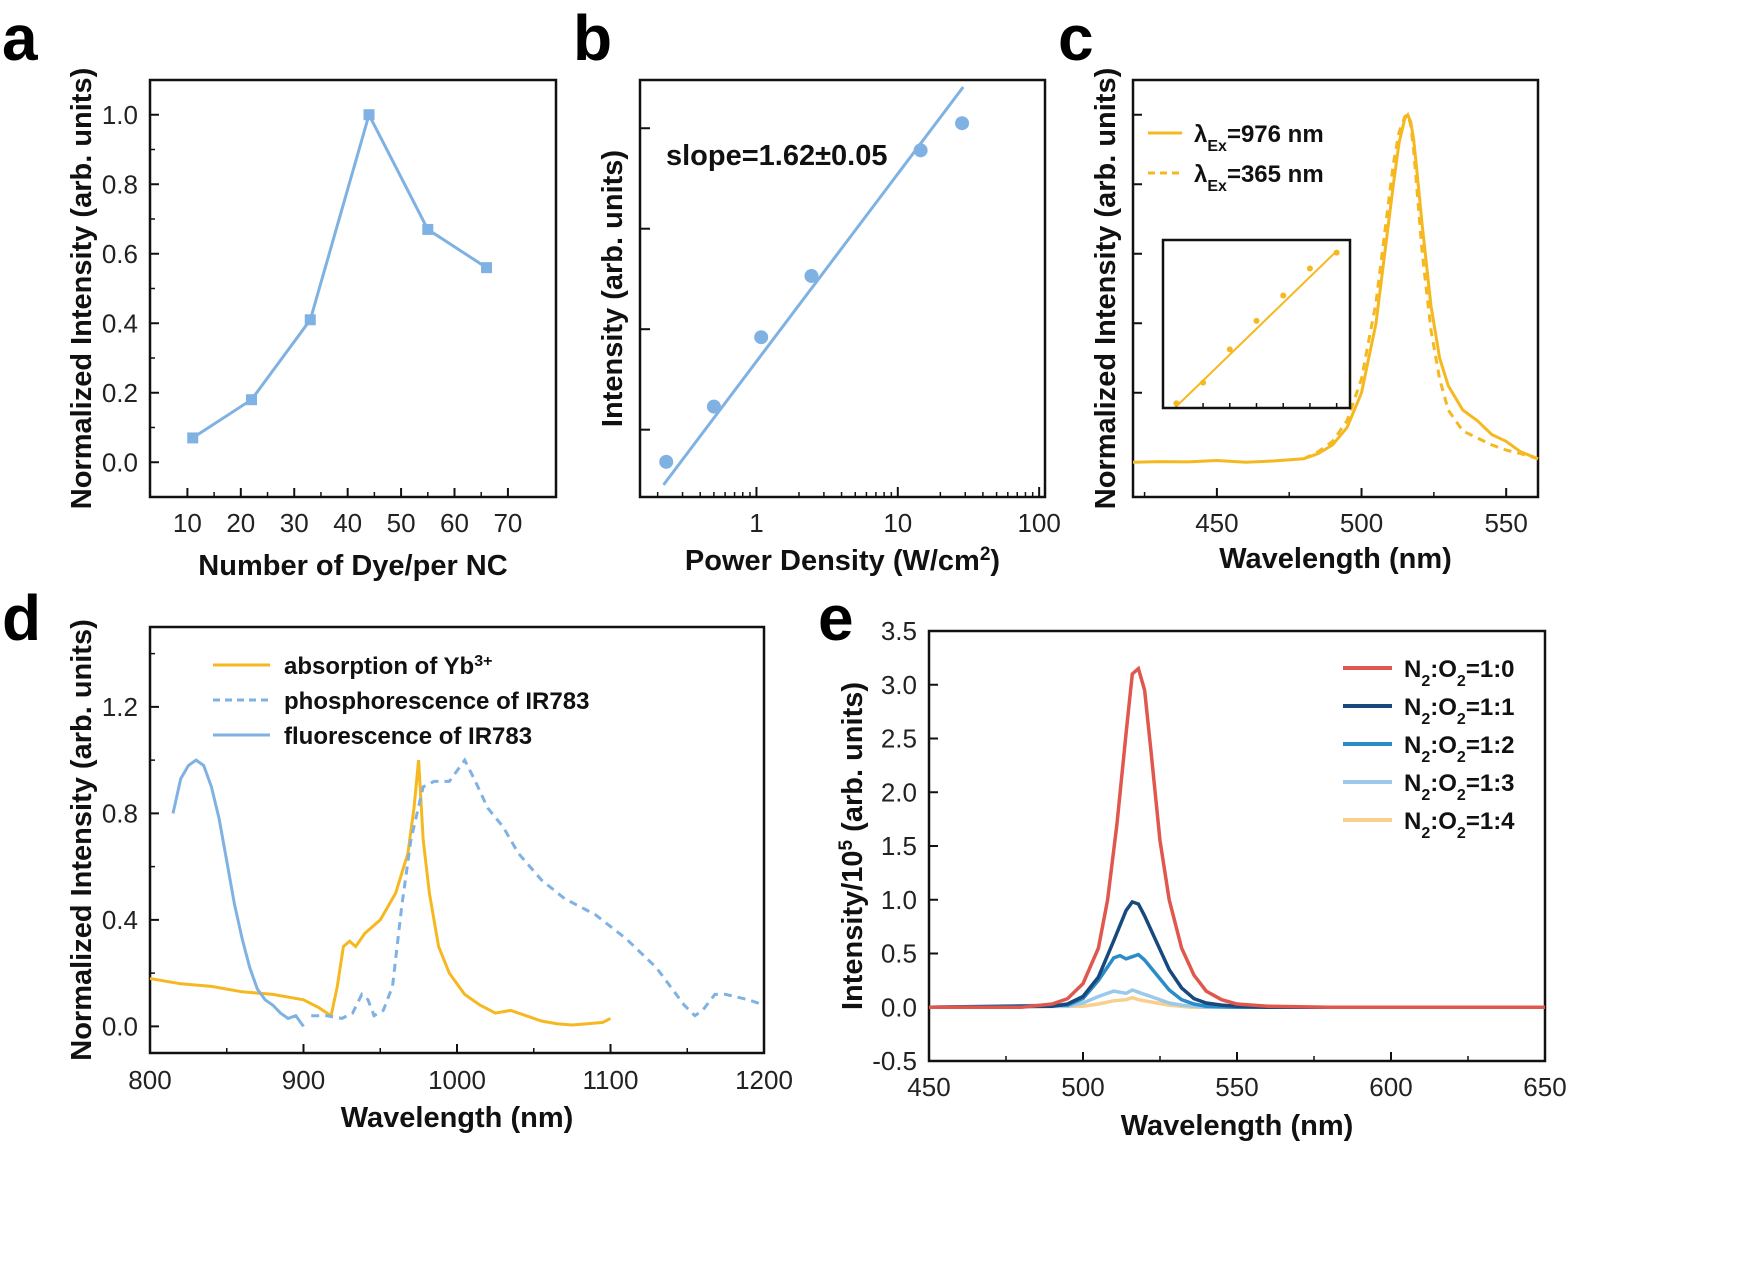  Describe the element at coordinates (899, 739) in the screenshot. I see `y-tick-label-e: 2.5` at that location.